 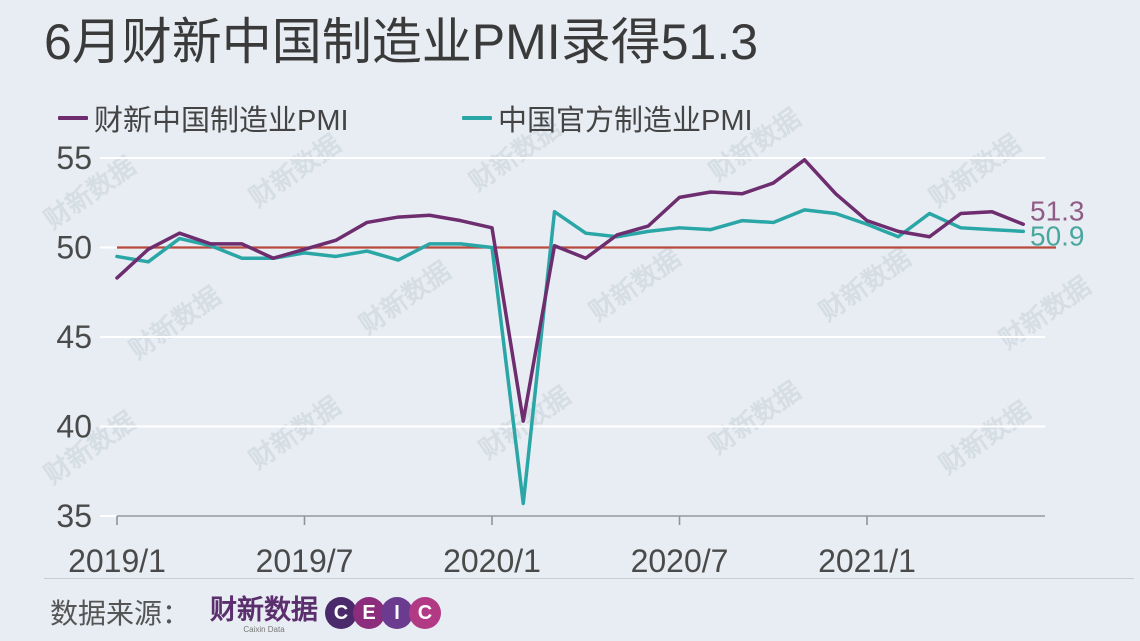 I want to click on caixin-logo-subtext: Caixin Data, so click(x=264, y=629).